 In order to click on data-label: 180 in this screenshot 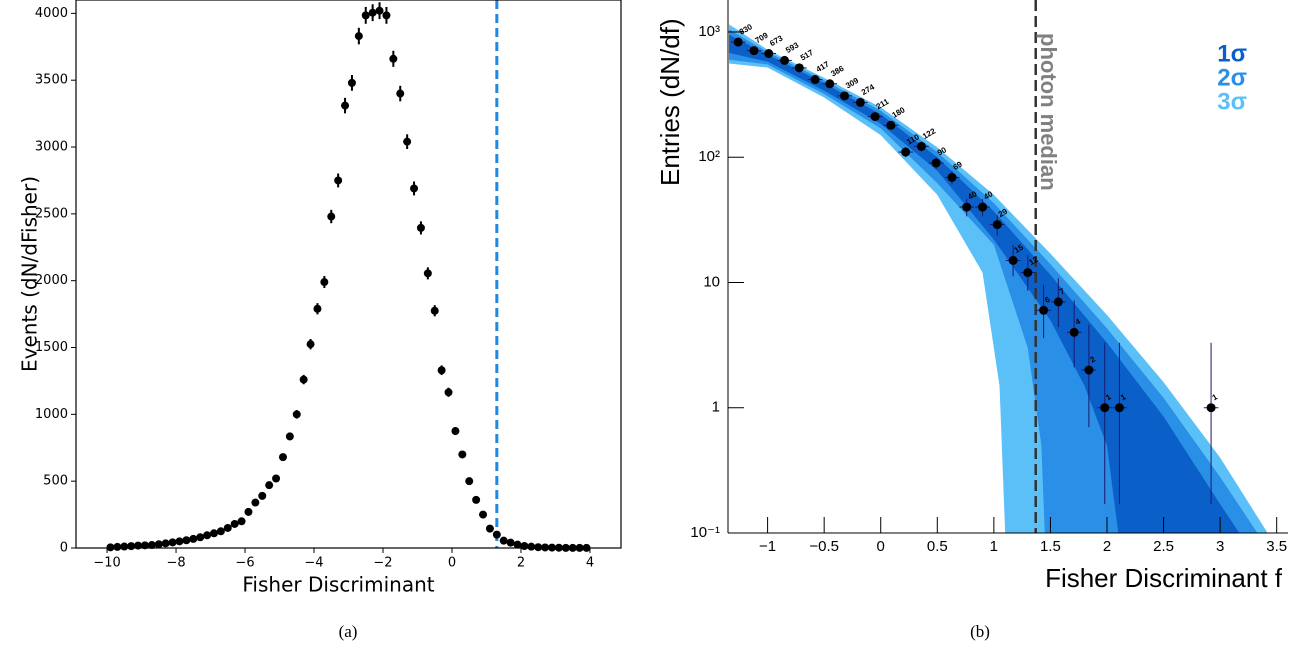, I will do `click(898, 112)`.